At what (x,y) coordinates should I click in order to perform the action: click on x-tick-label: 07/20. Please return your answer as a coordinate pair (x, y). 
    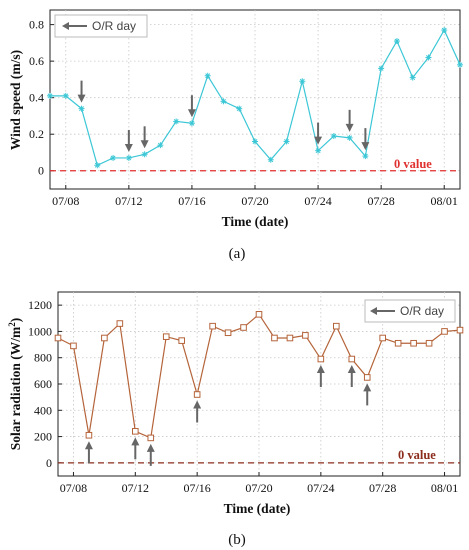
    Looking at the image, I should click on (254, 201).